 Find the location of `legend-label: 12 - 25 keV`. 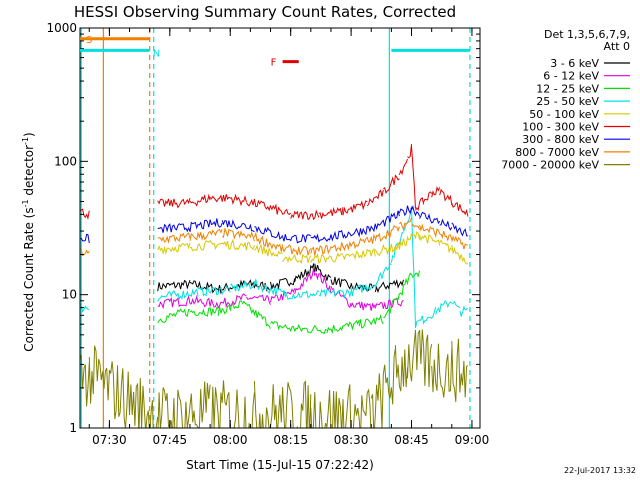

legend-label: 12 - 25 keV is located at coordinates (567, 88).